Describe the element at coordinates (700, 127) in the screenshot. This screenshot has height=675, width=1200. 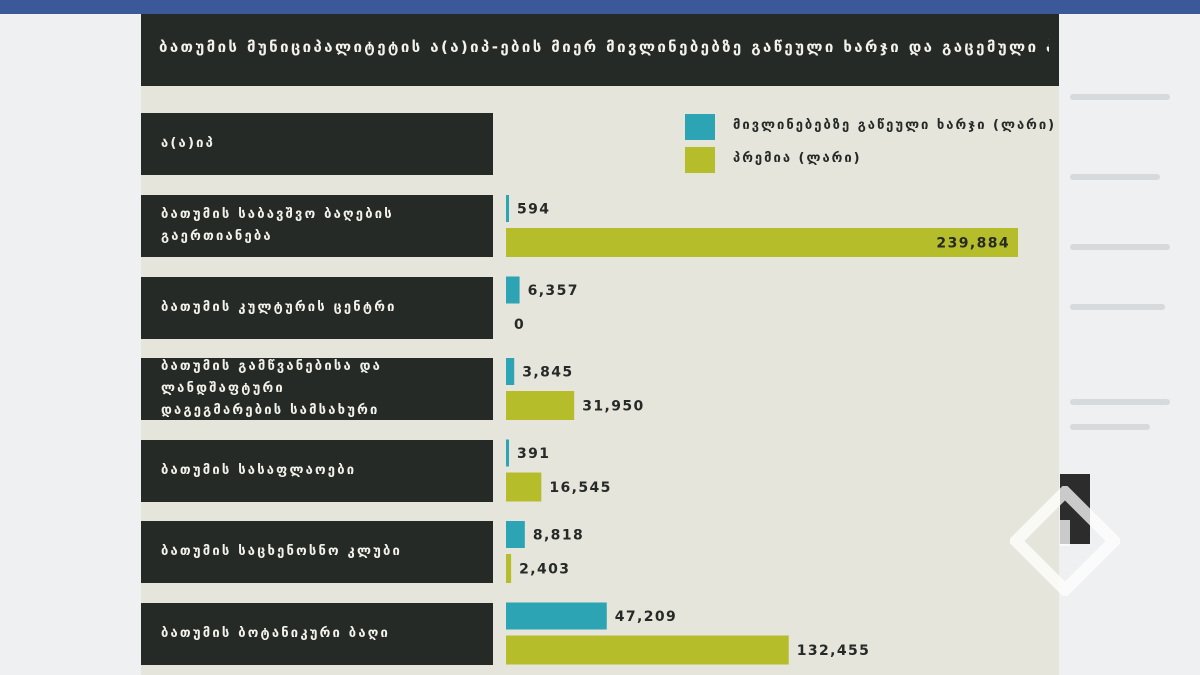
I see `legend-swatch-expense` at that location.